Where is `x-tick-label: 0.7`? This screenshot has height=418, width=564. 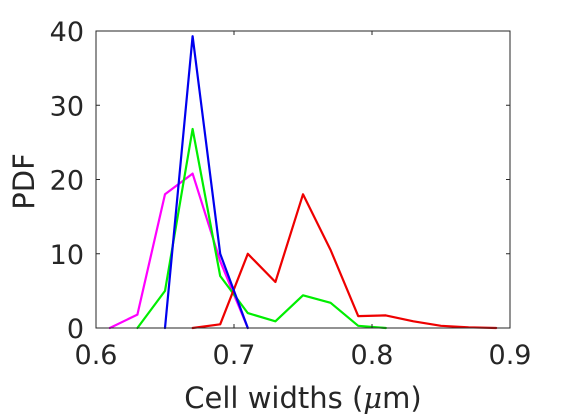
x-tick-label: 0.7 is located at coordinates (234, 355).